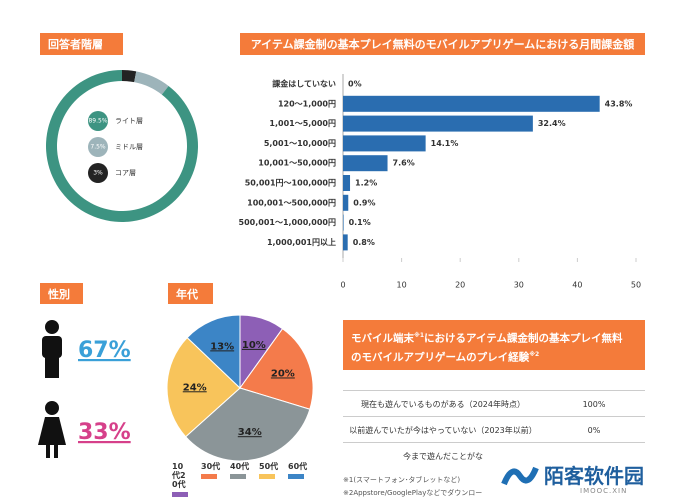 The width and height of the screenshot is (682, 504). I want to click on value-label: 0.8%, so click(364, 242).